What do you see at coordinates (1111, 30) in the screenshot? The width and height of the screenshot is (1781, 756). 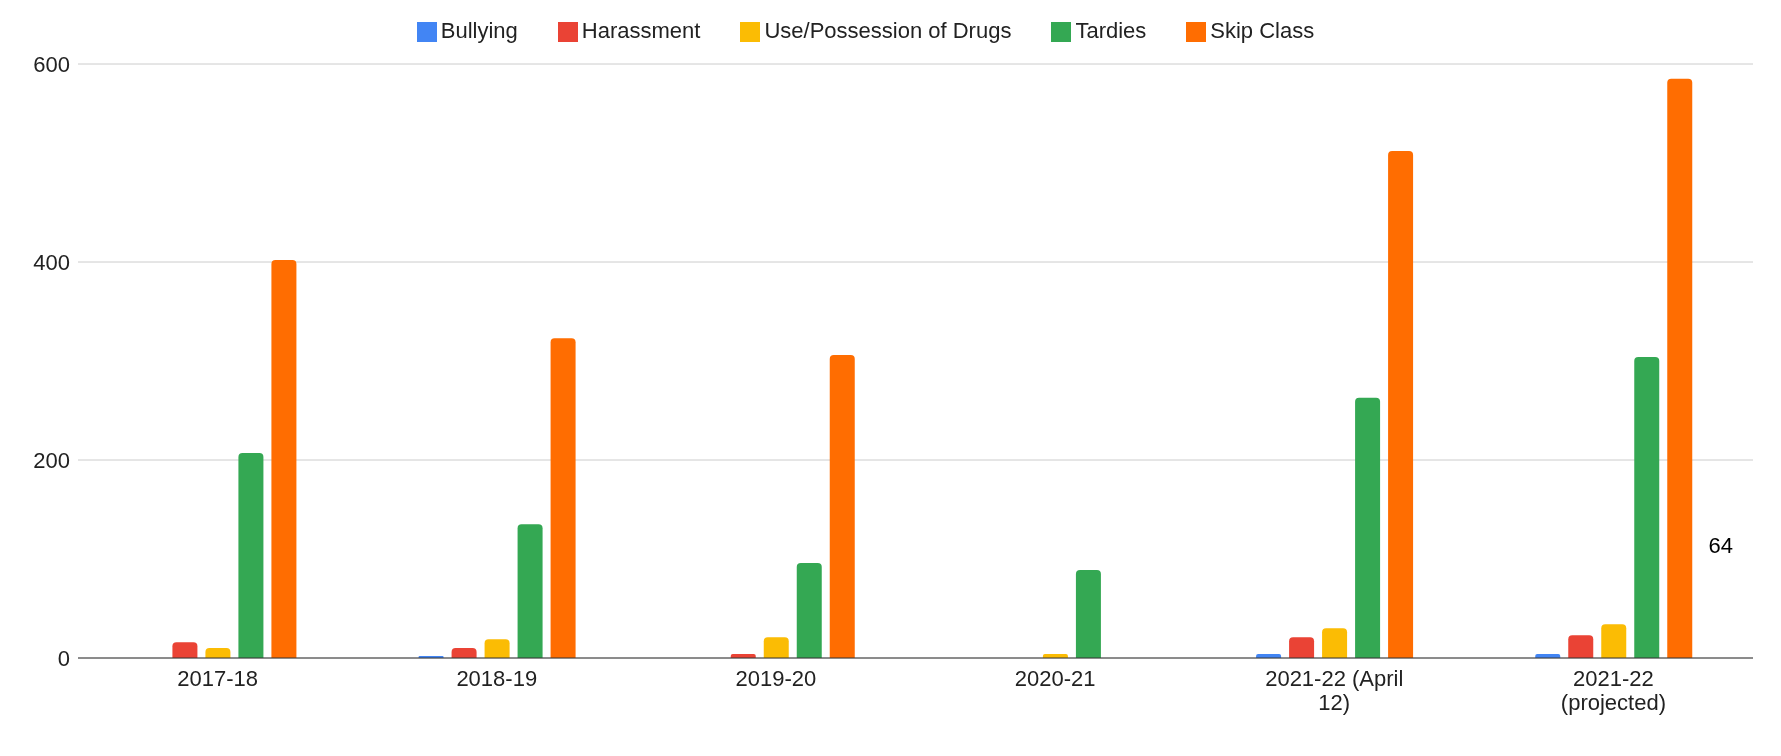 I see `legend-label: Tardies` at bounding box center [1111, 30].